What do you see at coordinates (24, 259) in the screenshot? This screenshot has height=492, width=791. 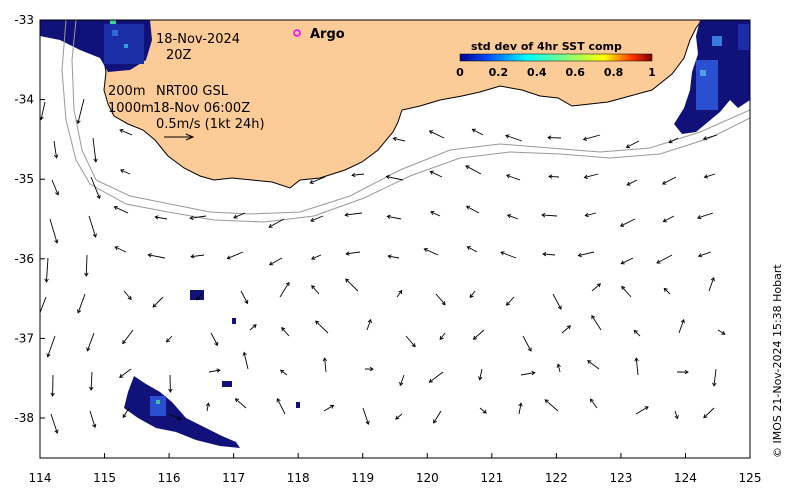 I see `y-tick-label: -36` at bounding box center [24, 259].